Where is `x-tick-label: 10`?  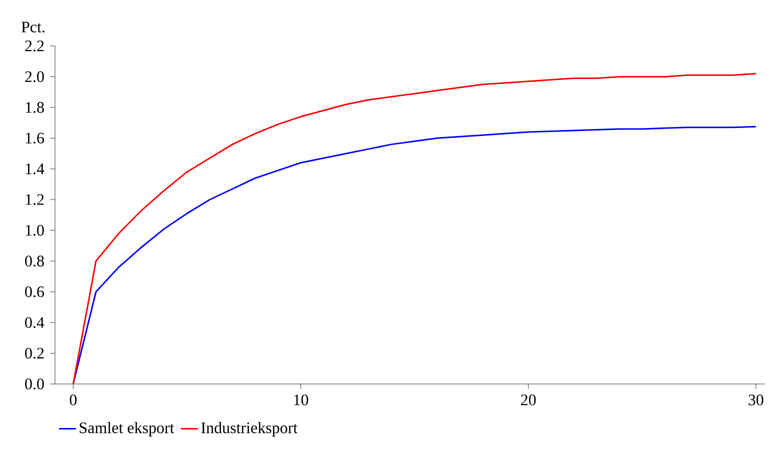 x-tick-label: 10 is located at coordinates (301, 400).